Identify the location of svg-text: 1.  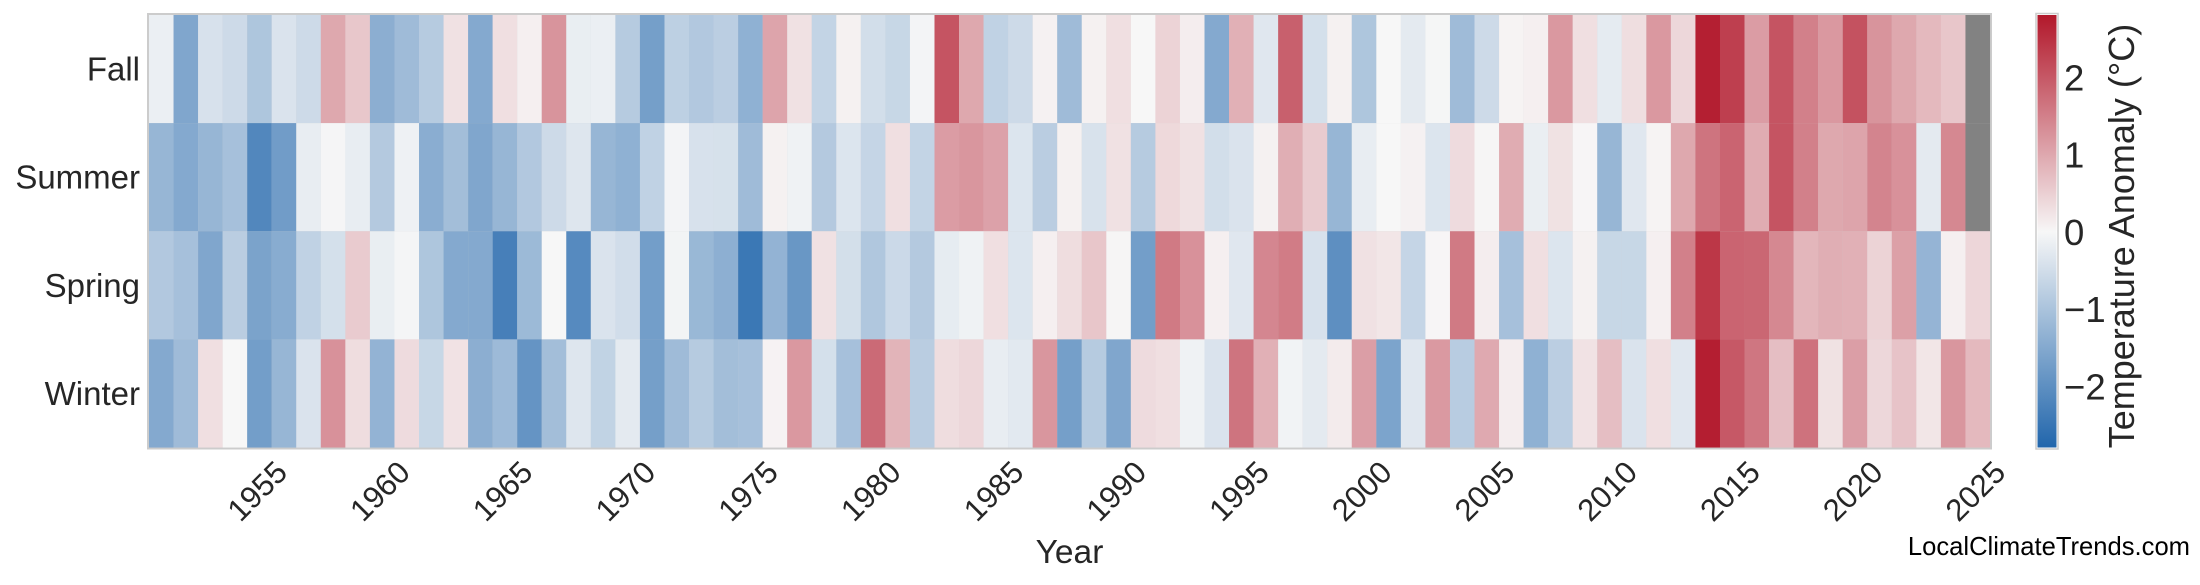
(2074, 155).